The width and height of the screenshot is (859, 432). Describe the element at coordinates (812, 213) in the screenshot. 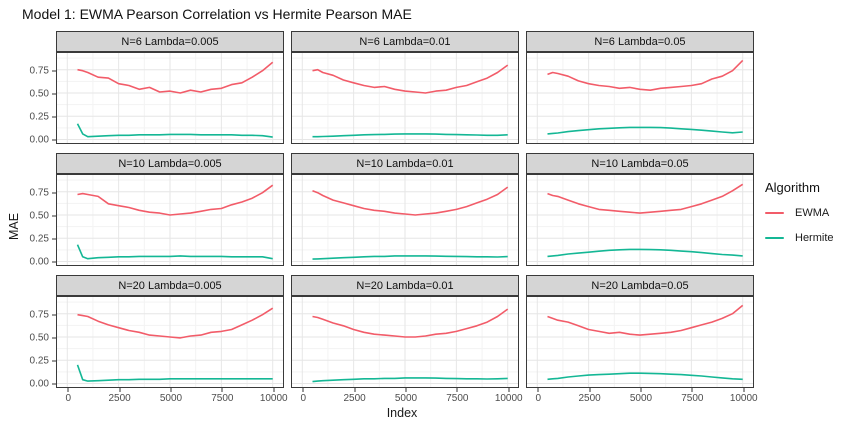

I see `legend-item-label: EWMA` at that location.